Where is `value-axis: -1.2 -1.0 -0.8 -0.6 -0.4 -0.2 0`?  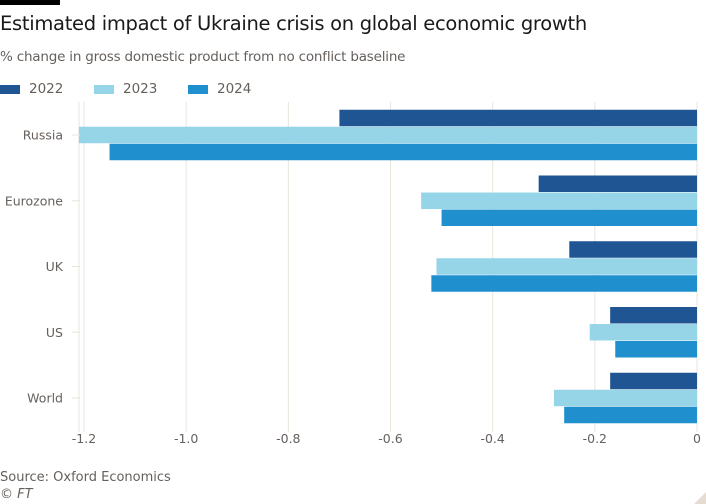 value-axis: -1.2 -1.0 -0.8 -0.6 -0.4 -0.2 0 is located at coordinates (386, 438).